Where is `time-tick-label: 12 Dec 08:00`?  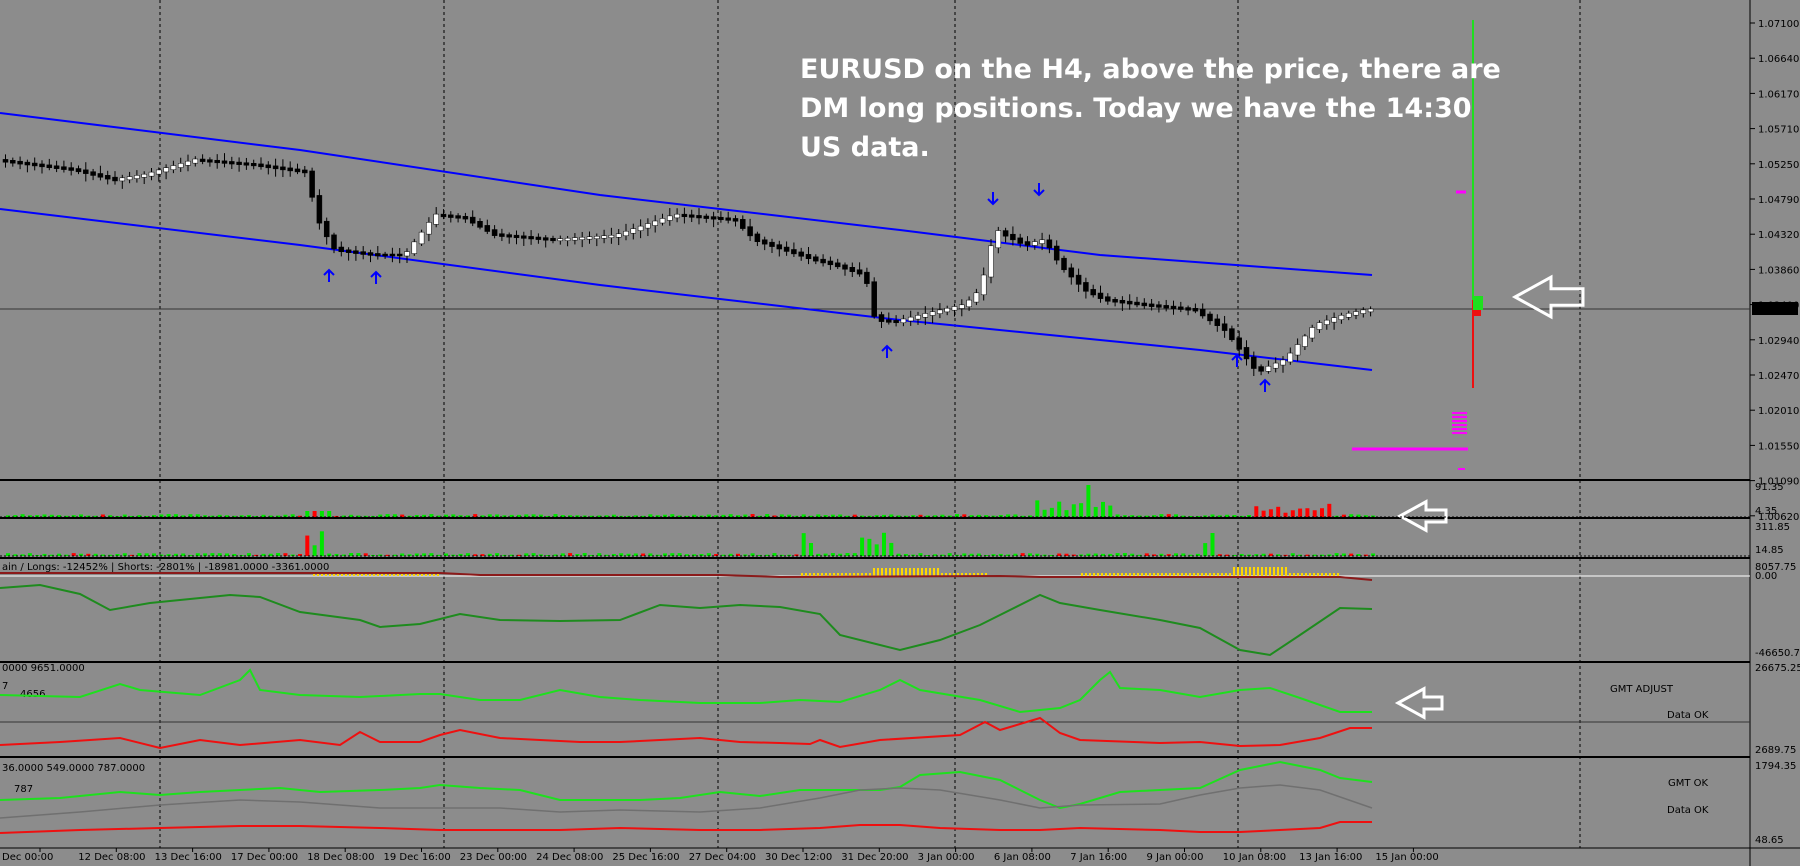
time-tick-label: 12 Dec 08:00 is located at coordinates (111, 857).